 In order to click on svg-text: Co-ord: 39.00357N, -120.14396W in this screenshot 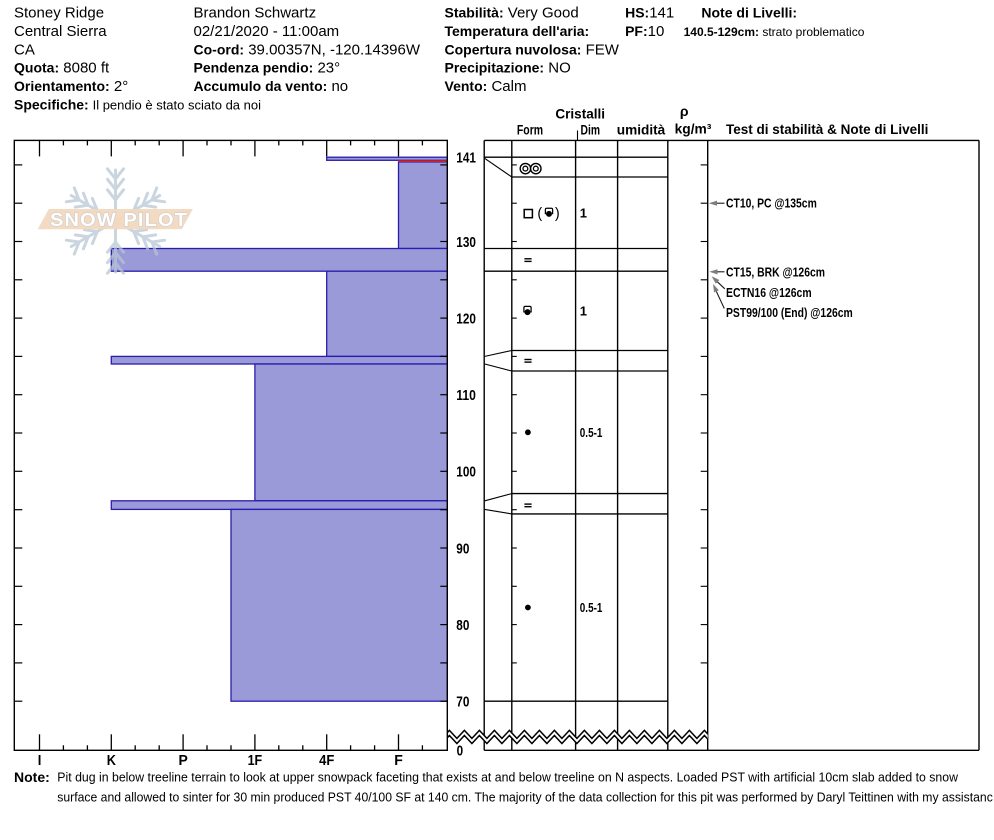, I will do `click(307, 49)`.